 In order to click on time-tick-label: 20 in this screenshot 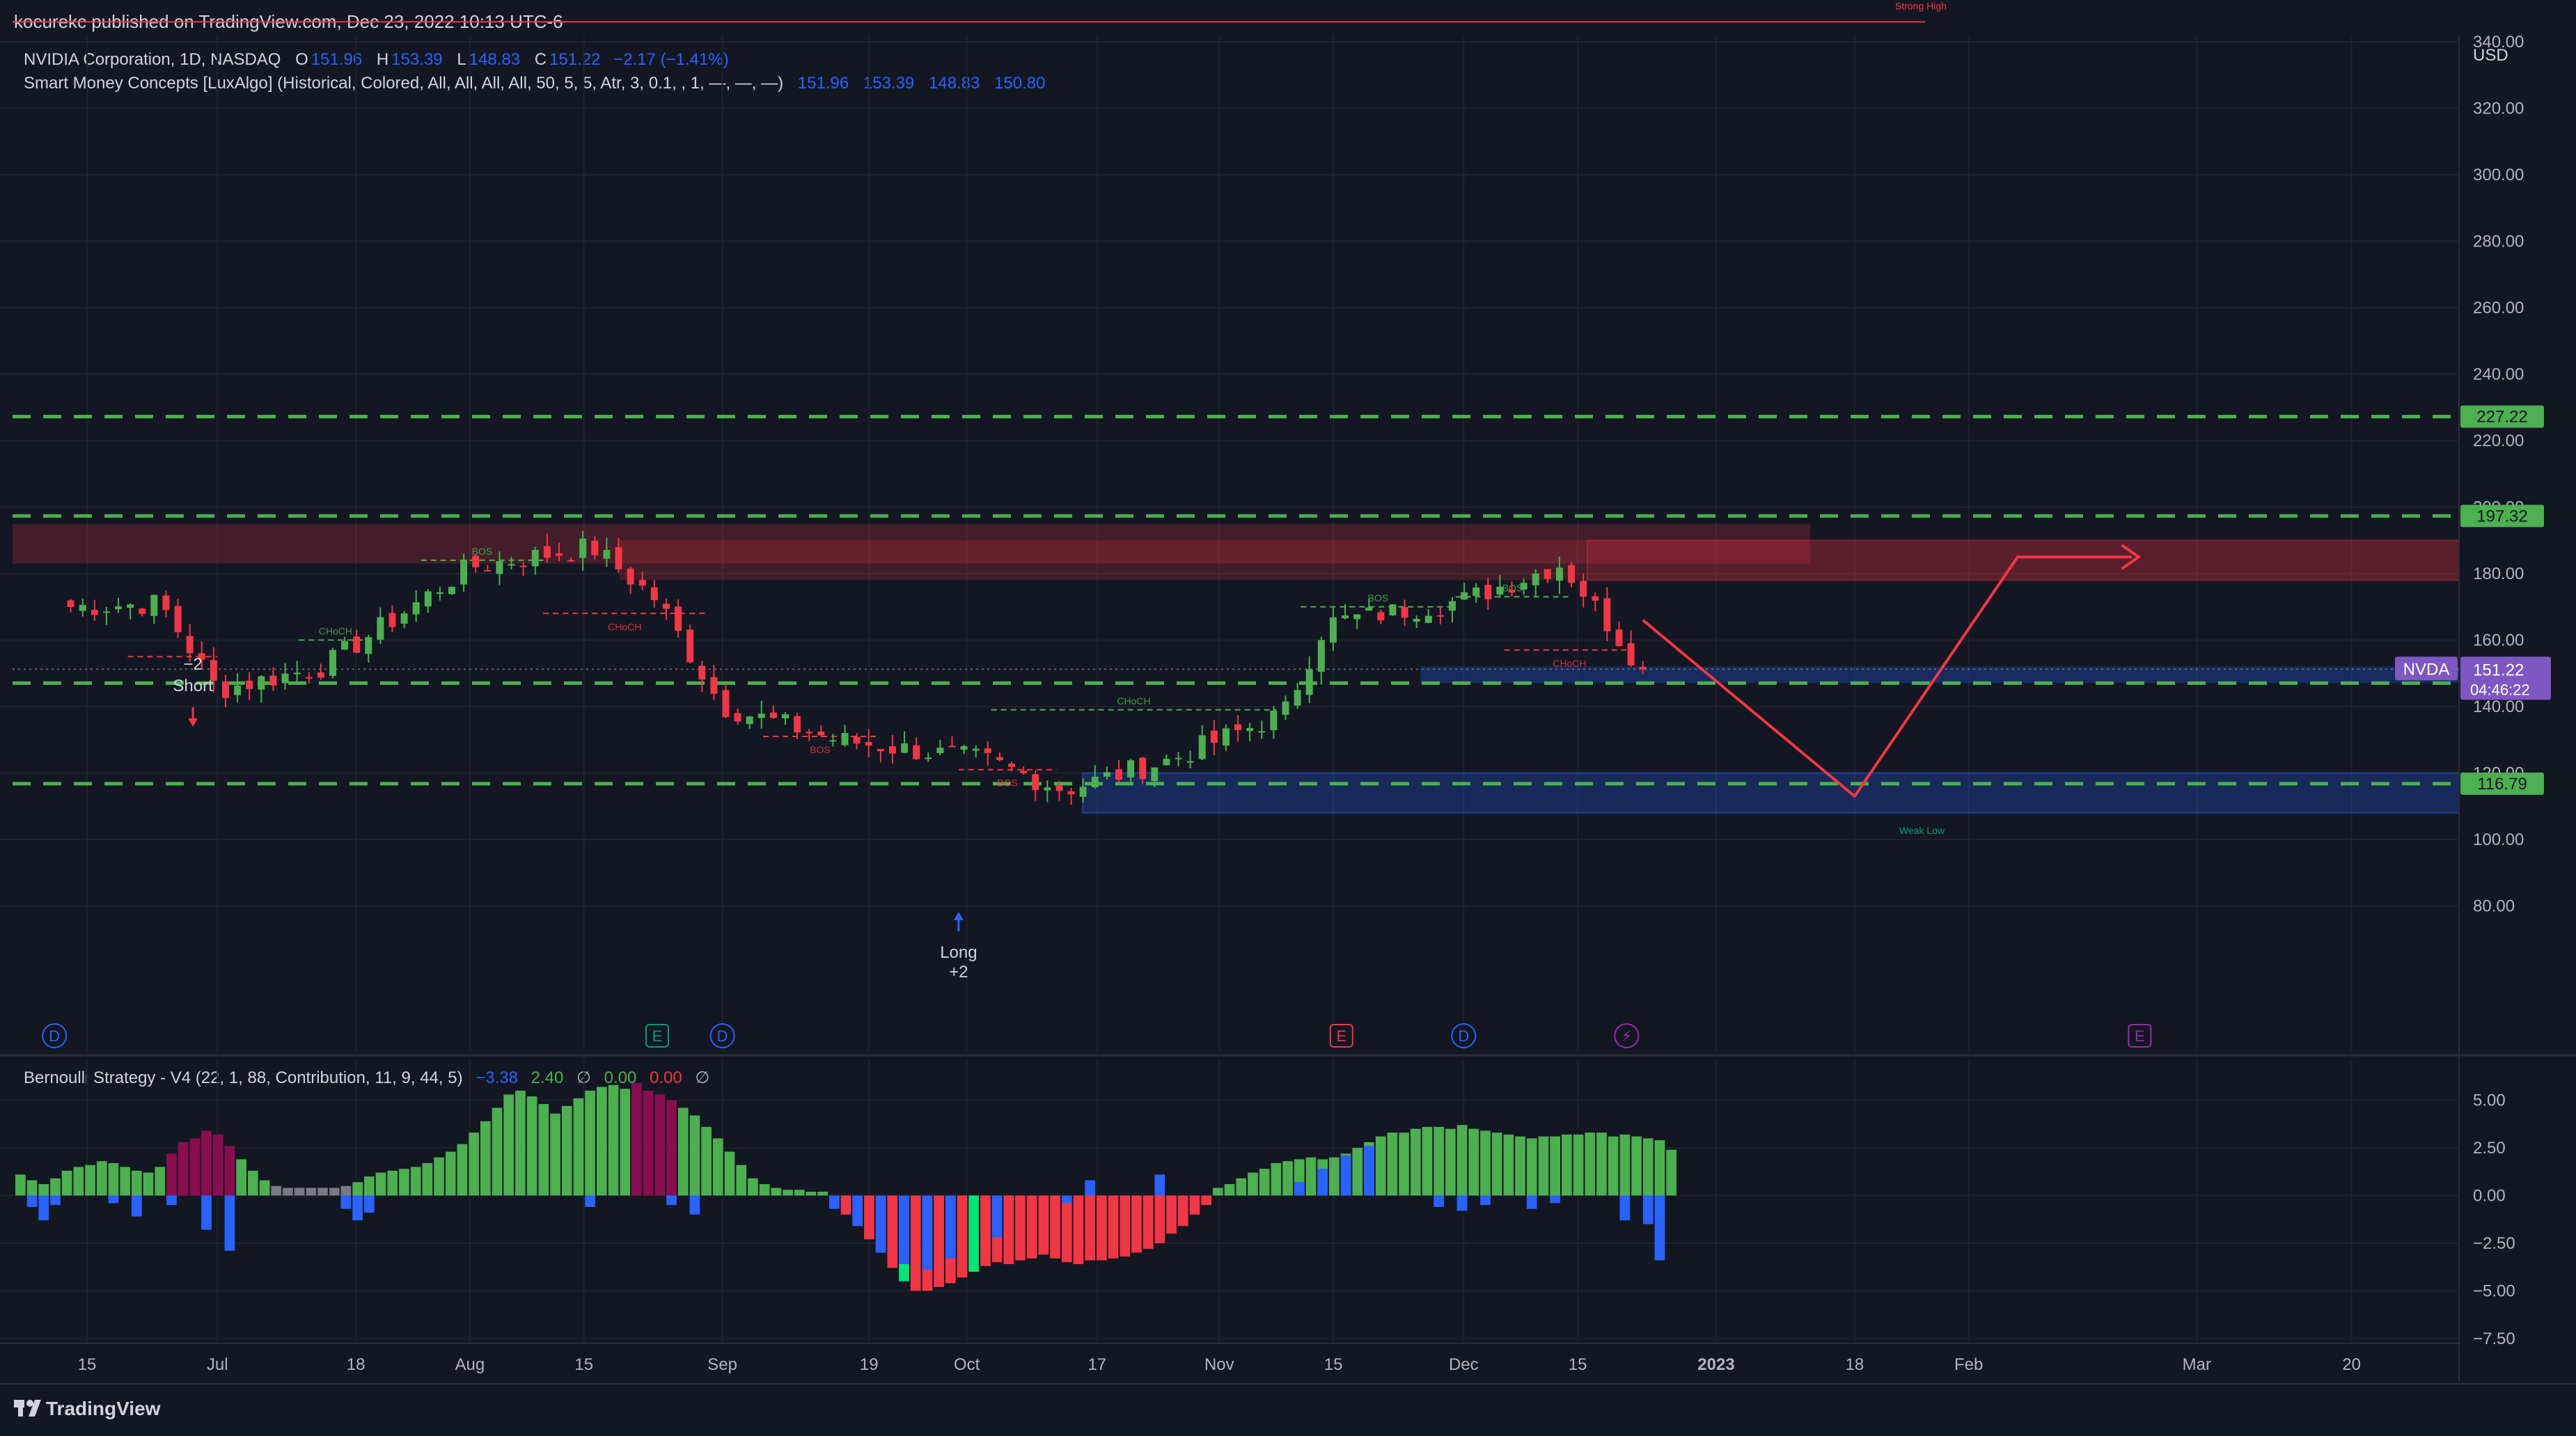, I will do `click(2351, 1365)`.